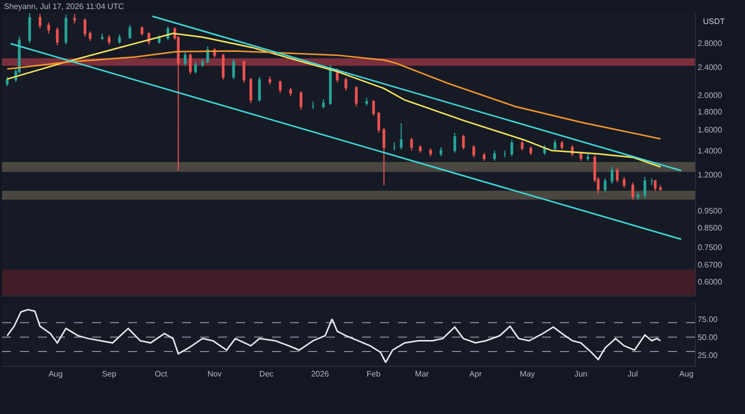 Image resolution: width=745 pixels, height=414 pixels. What do you see at coordinates (710, 228) in the screenshot?
I see `y-tick-label: 0.8500` at bounding box center [710, 228].